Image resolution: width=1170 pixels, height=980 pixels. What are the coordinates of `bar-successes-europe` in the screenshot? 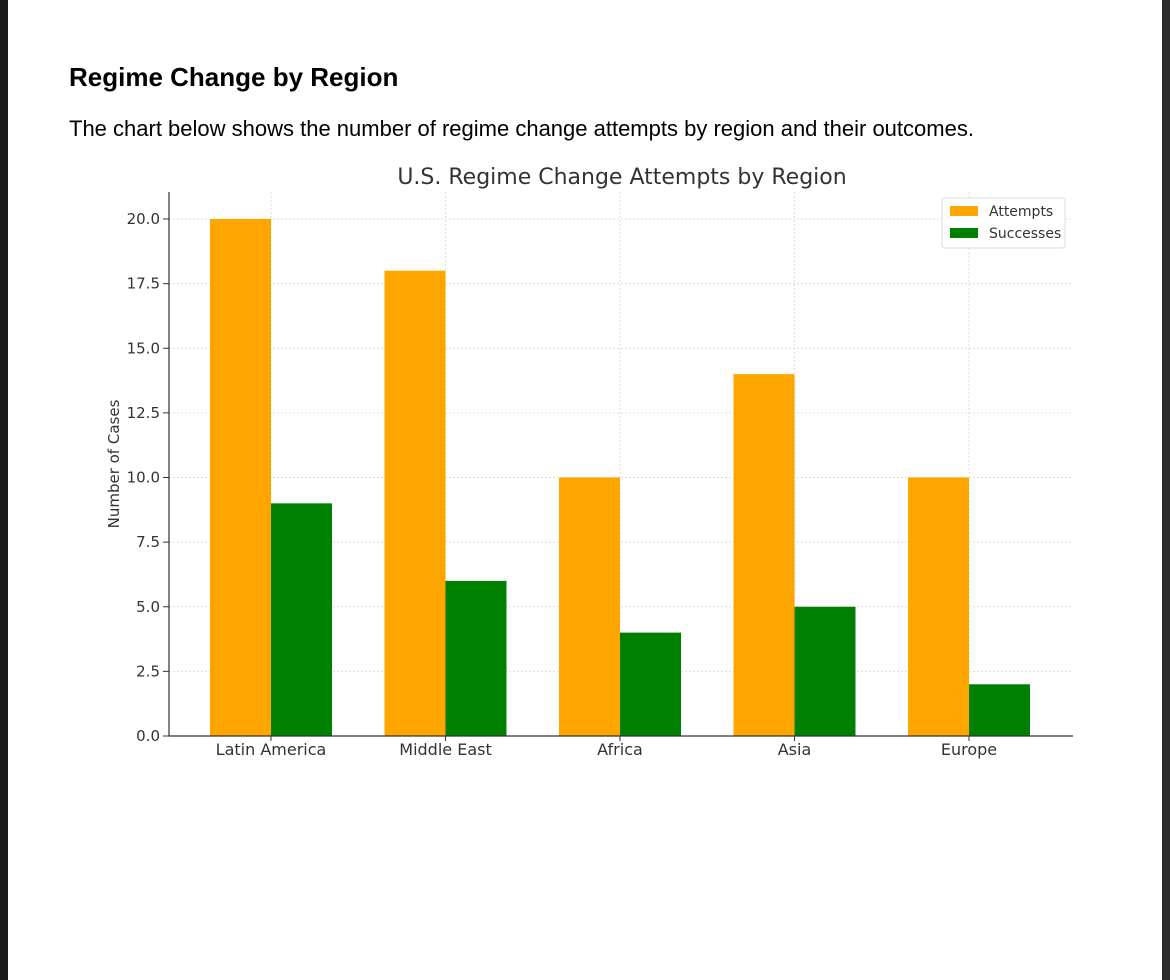 It's located at (999, 710).